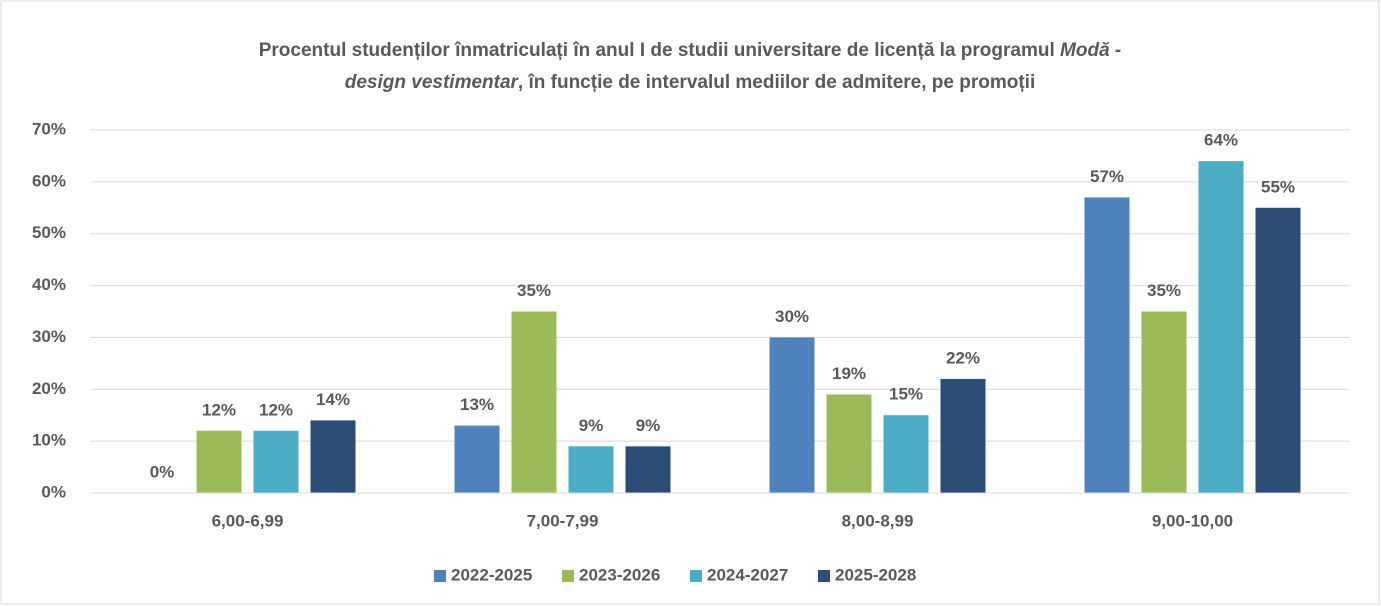  What do you see at coordinates (747, 574) in the screenshot?
I see `legend-label: 2024-2027` at bounding box center [747, 574].